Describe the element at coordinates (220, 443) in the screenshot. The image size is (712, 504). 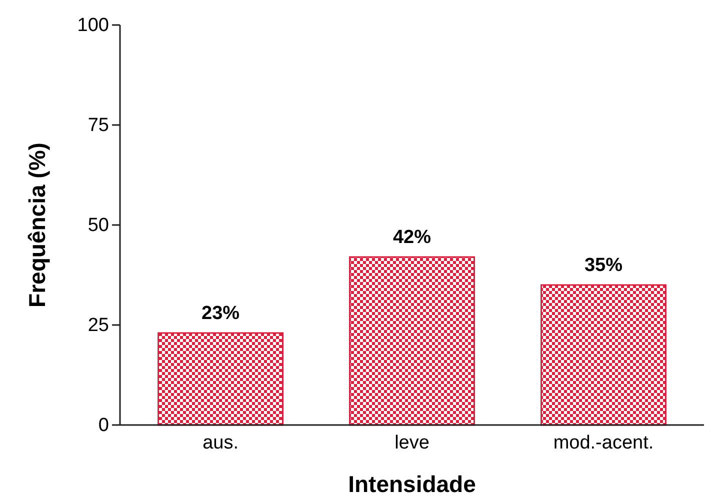
I see `x-tick-label: aus.` at that location.